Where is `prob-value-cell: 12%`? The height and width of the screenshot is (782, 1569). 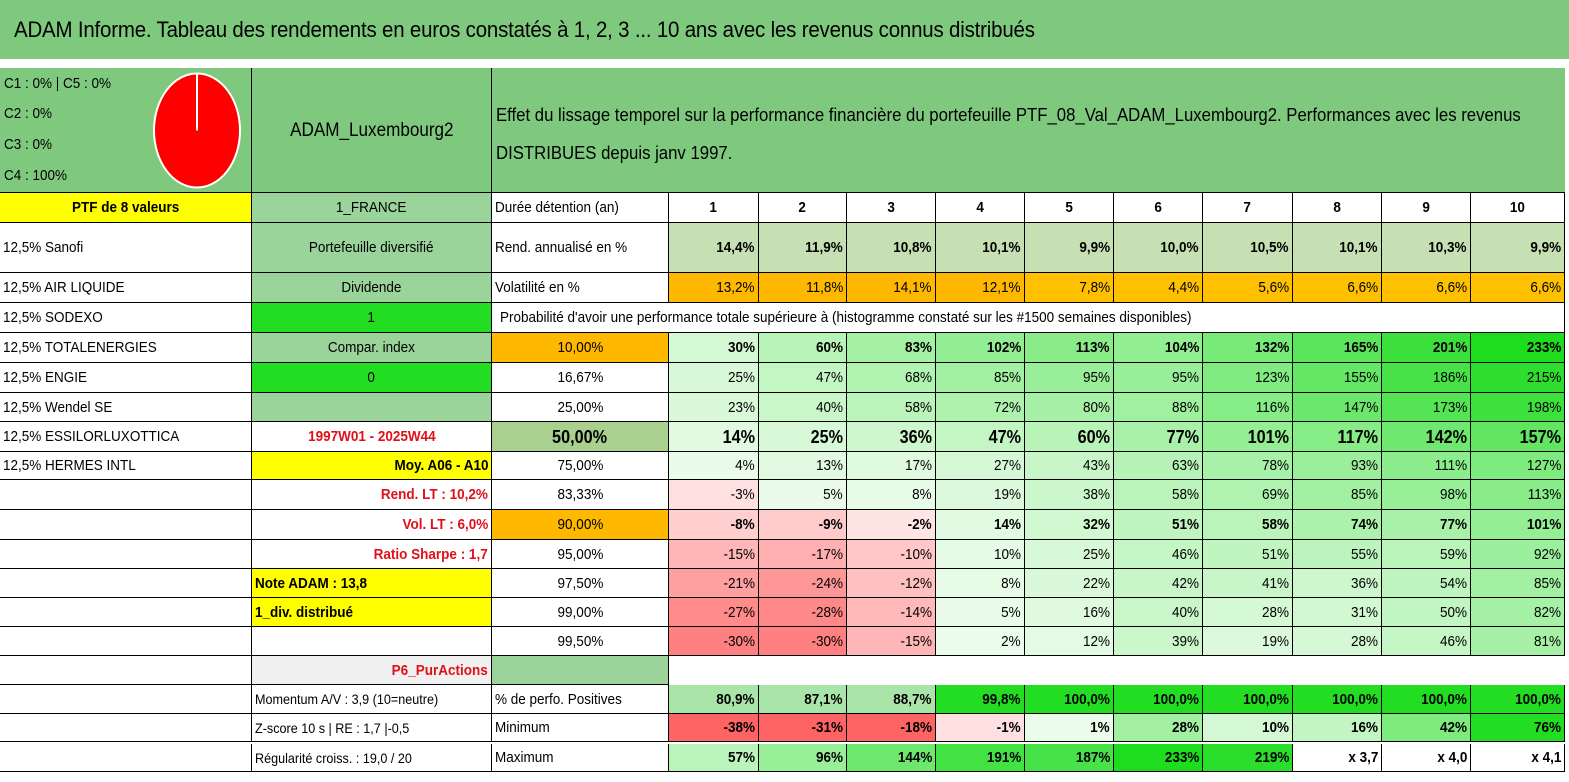 prob-value-cell: 12% is located at coordinates (1069, 641).